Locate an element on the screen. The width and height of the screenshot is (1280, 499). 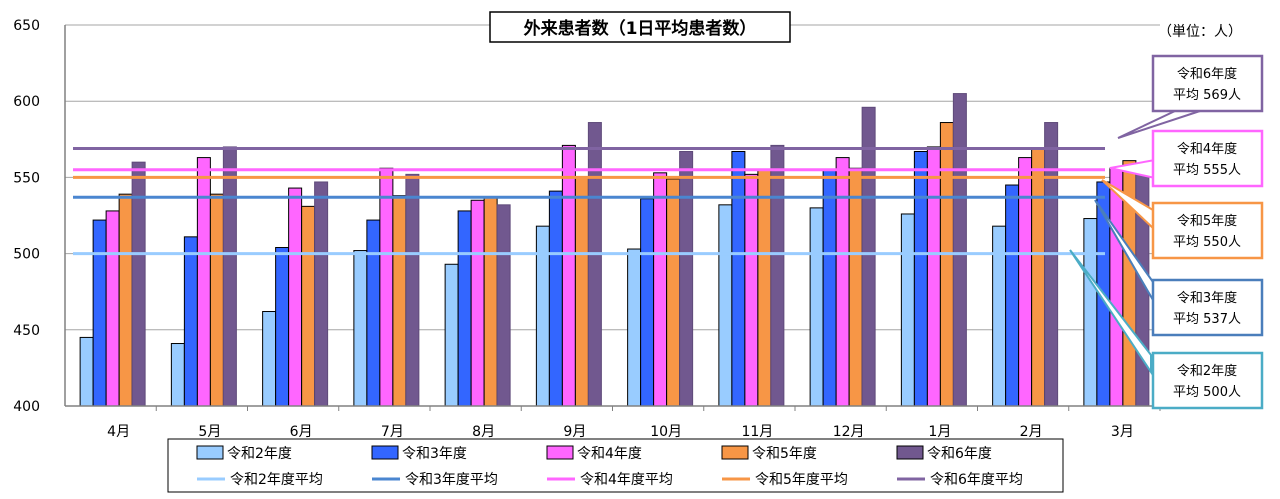
callout-令和3年度: 令和3年度平均 537人 is located at coordinates (1179, 268).